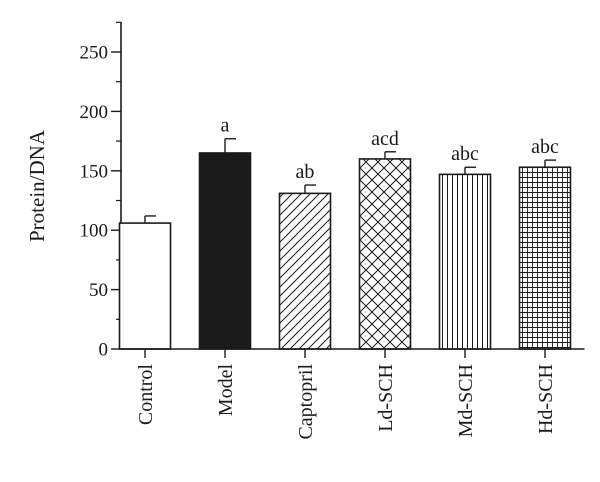 This screenshot has height=482, width=600. What do you see at coordinates (385, 254) in the screenshot?
I see `bar-ld-sch` at bounding box center [385, 254].